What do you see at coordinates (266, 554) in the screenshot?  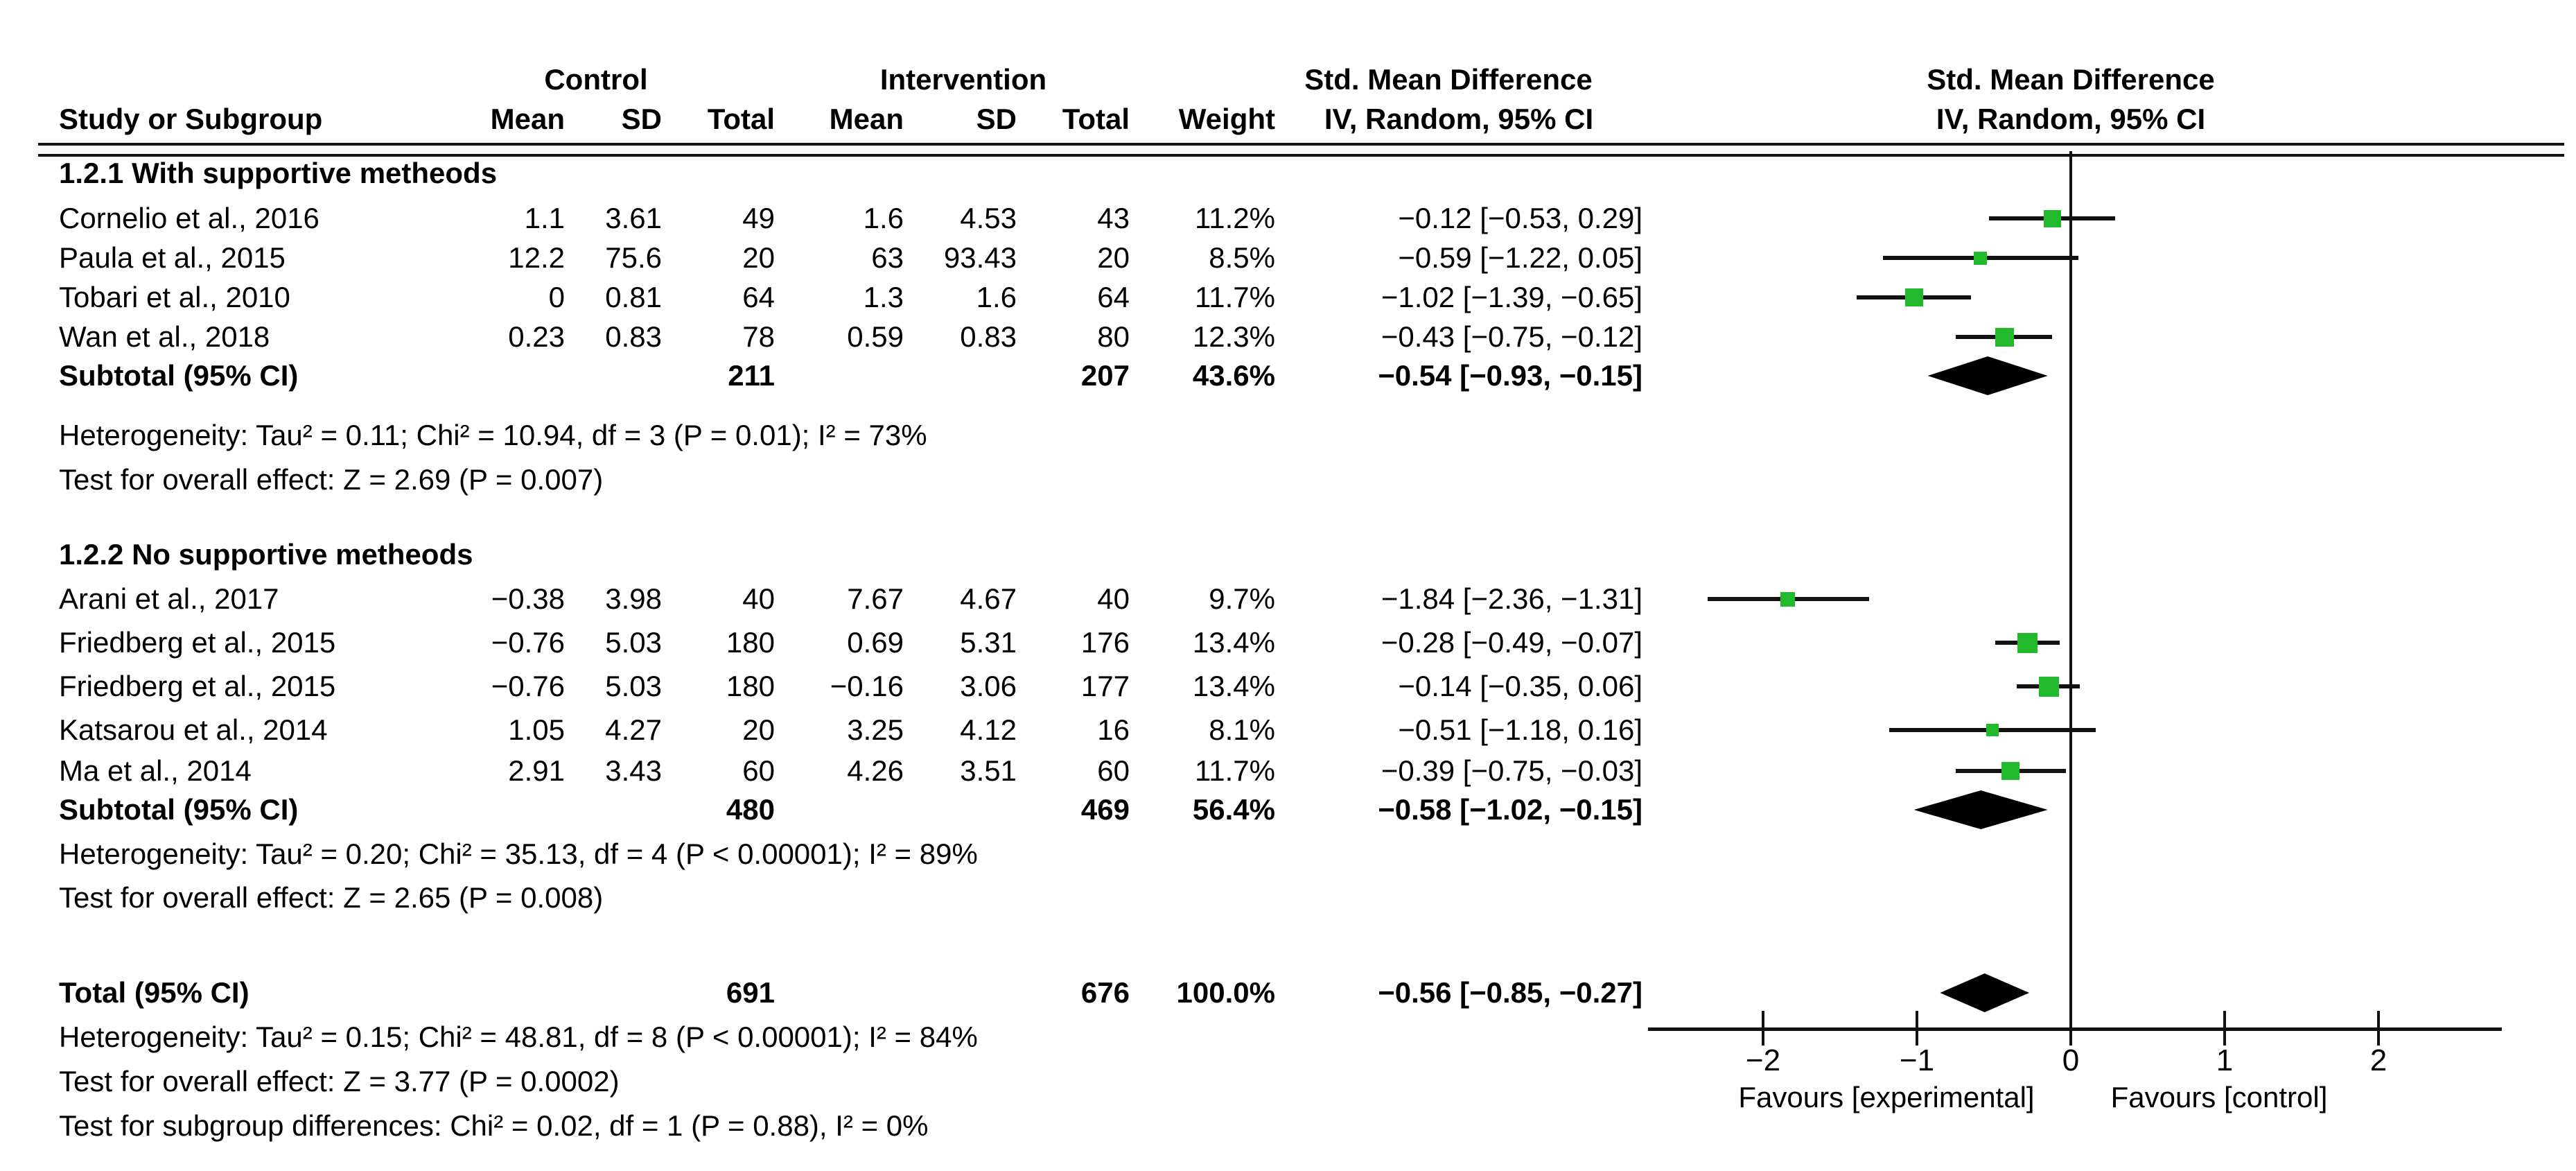 I see `subgroup-title: 1.2.2 No supportive metheods` at bounding box center [266, 554].